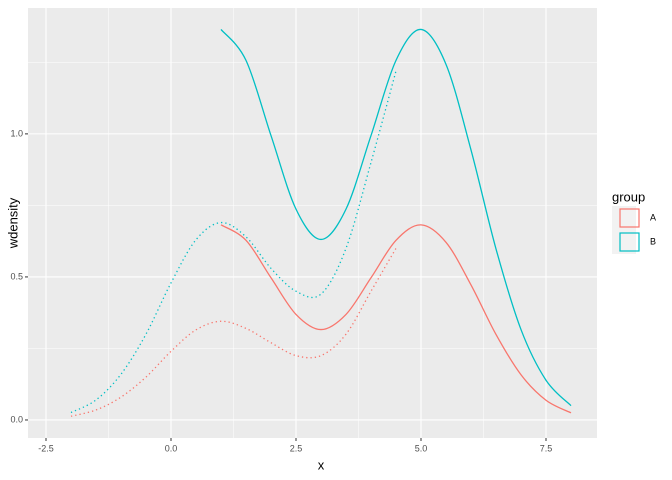  Describe the element at coordinates (653, 241) in the screenshot. I see `legend-label: B` at that location.